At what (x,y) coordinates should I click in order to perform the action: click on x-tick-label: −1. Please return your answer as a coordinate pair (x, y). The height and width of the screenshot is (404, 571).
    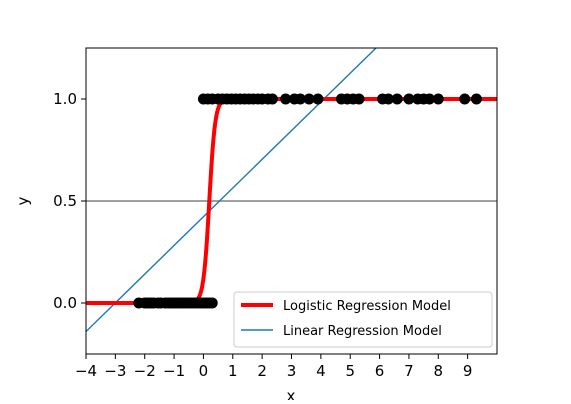
    Looking at the image, I should click on (174, 371).